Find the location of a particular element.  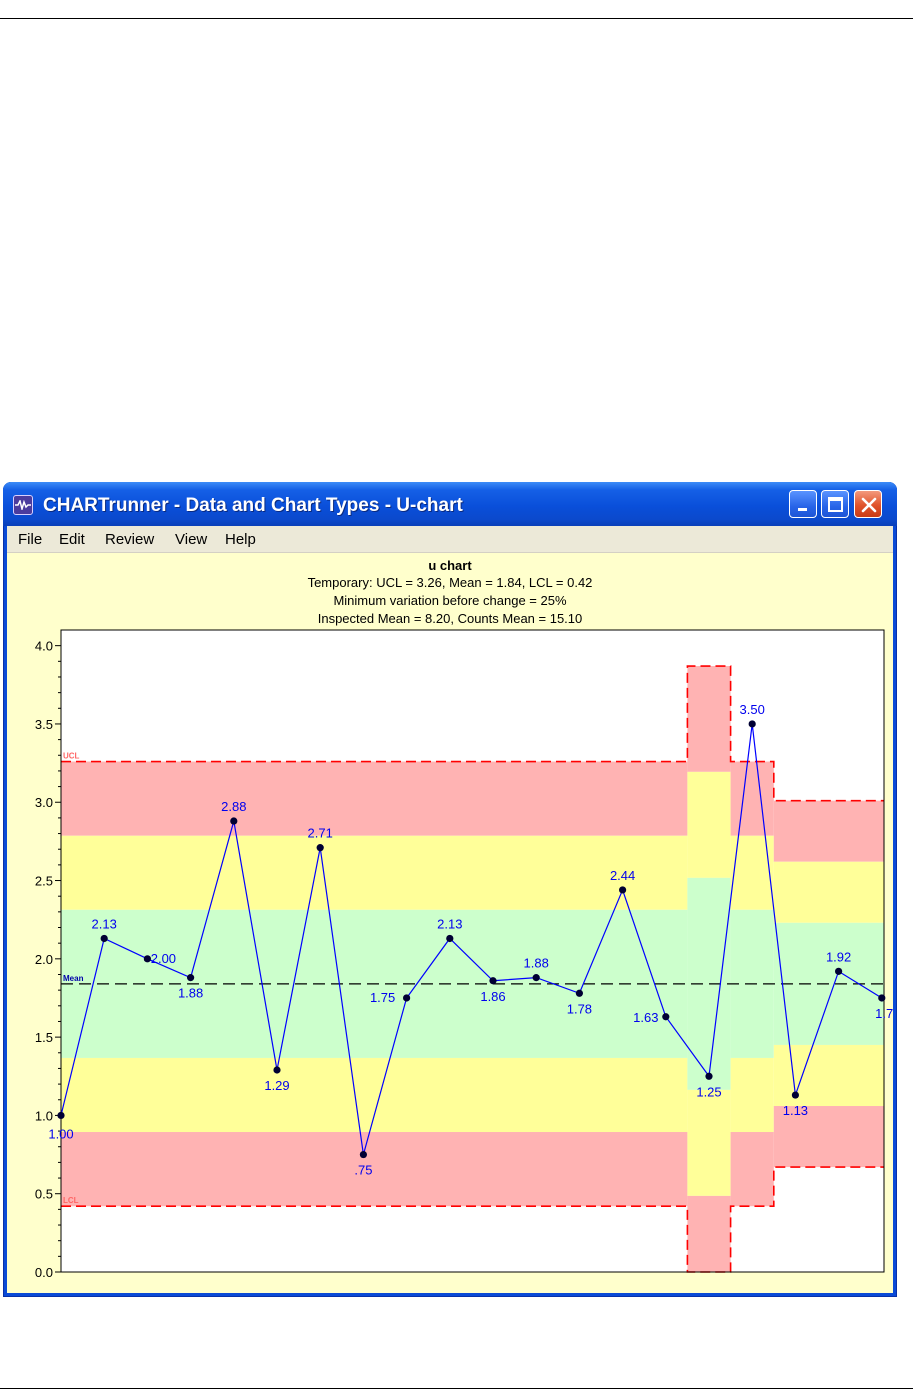

ucl-label: UCL is located at coordinates (71, 756).